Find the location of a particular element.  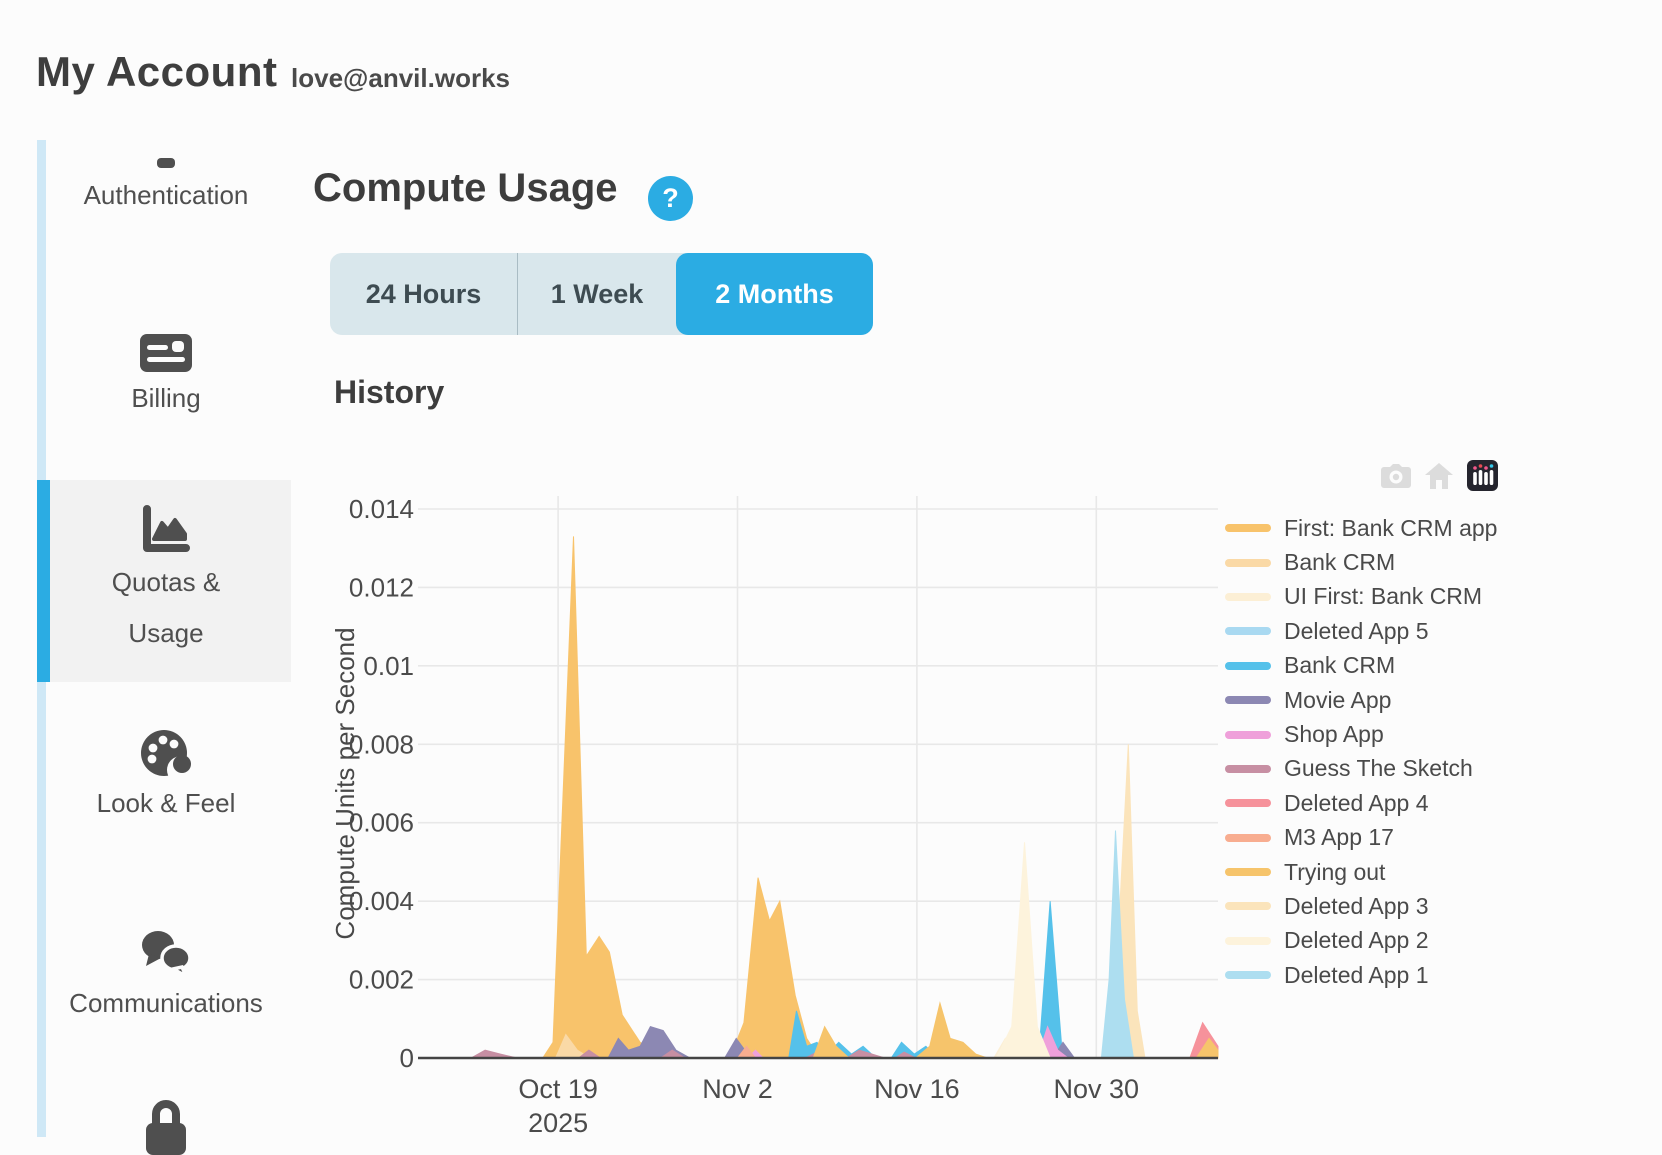

sidebar-item-lock is located at coordinates (166, 1125).